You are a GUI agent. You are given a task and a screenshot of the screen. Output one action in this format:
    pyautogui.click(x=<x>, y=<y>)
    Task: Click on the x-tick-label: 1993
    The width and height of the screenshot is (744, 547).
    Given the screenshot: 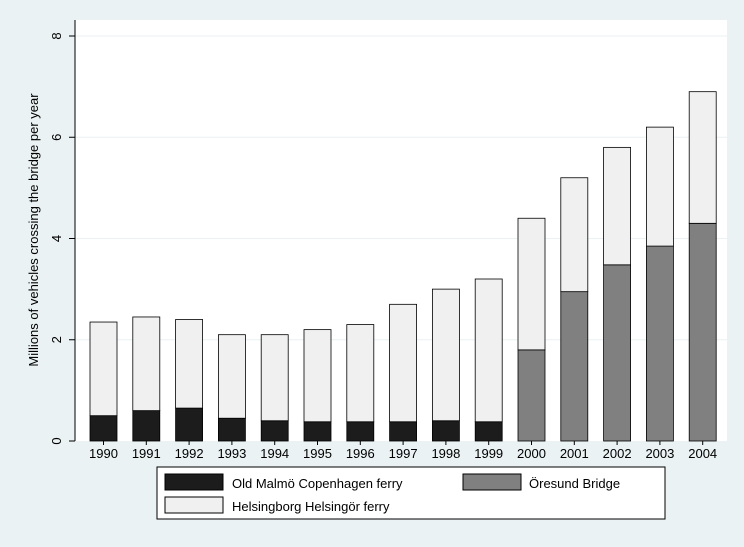 What is the action you would take?
    pyautogui.click(x=231, y=453)
    